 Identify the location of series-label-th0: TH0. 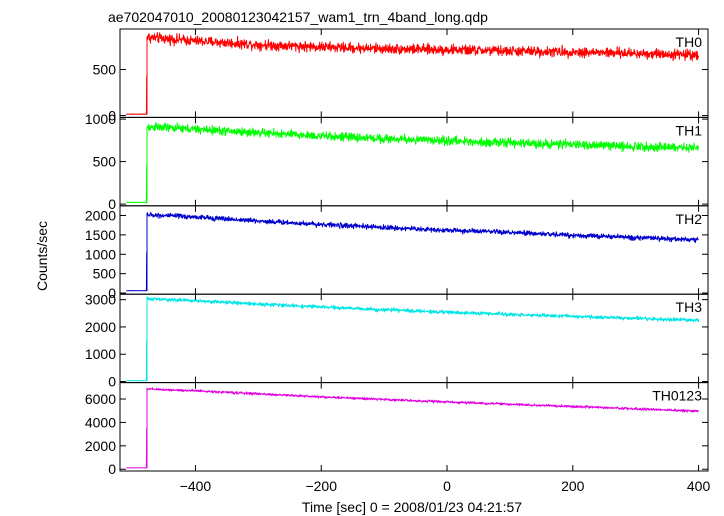
(689, 42).